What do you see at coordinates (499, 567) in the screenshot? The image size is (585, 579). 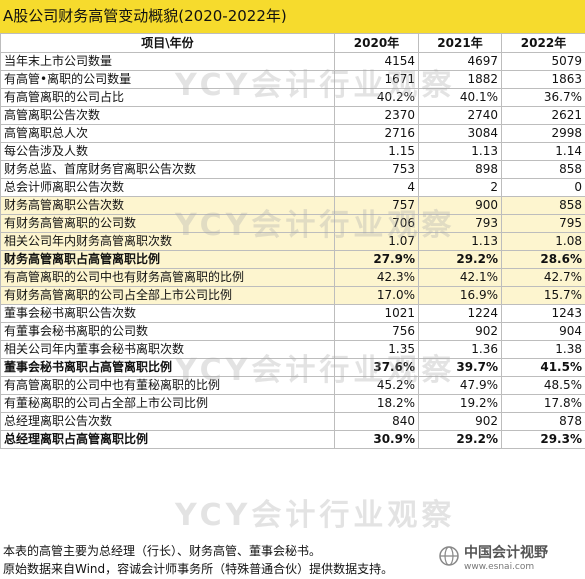 I see `logo-url: www.esnai.com` at bounding box center [499, 567].